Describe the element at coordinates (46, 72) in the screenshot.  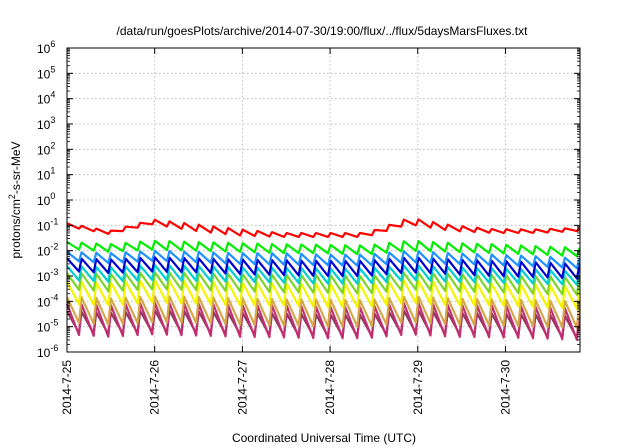
I see `y-tick-label: 10⁵` at that location.